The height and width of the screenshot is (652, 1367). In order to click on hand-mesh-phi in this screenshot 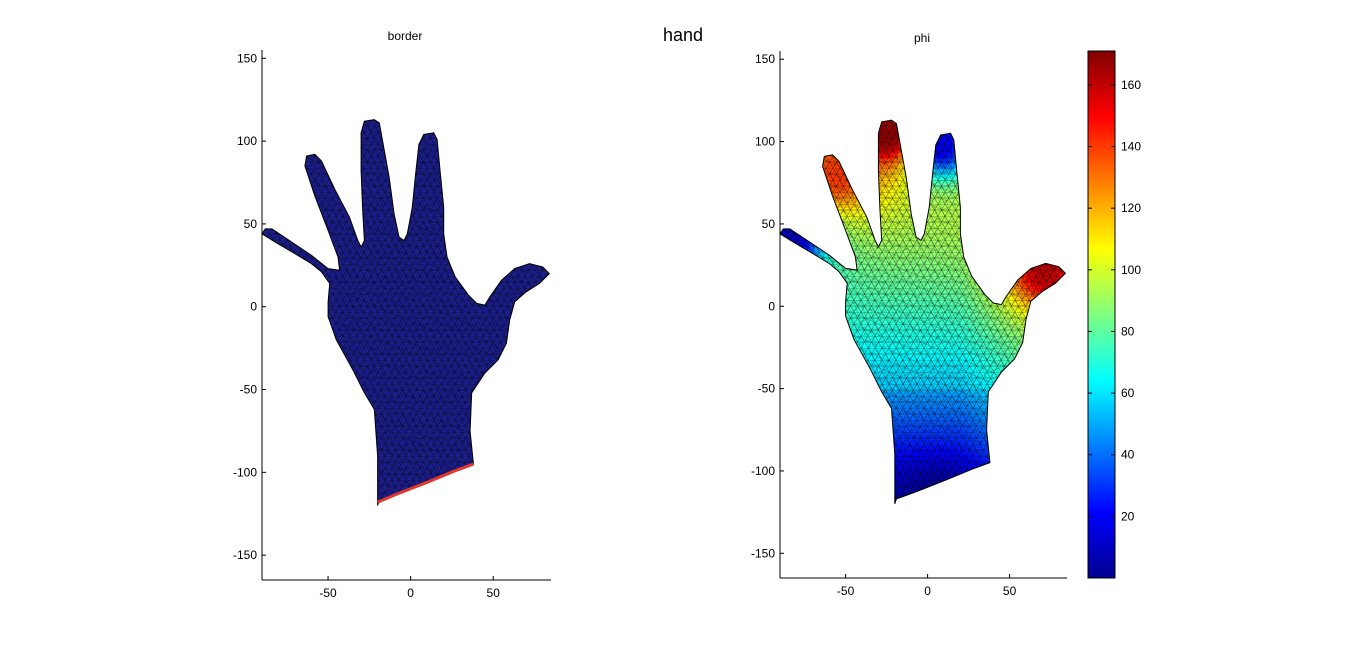, I will do `click(925, 346)`.